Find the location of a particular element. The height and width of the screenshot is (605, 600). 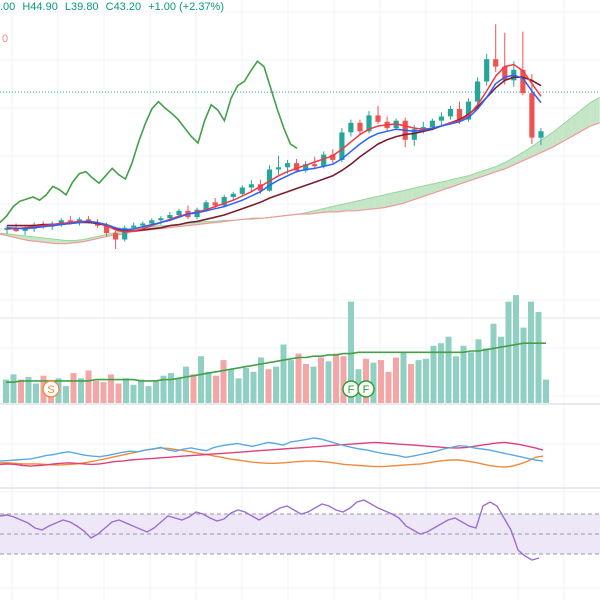

signal-marker-label: S is located at coordinates (50, 390).